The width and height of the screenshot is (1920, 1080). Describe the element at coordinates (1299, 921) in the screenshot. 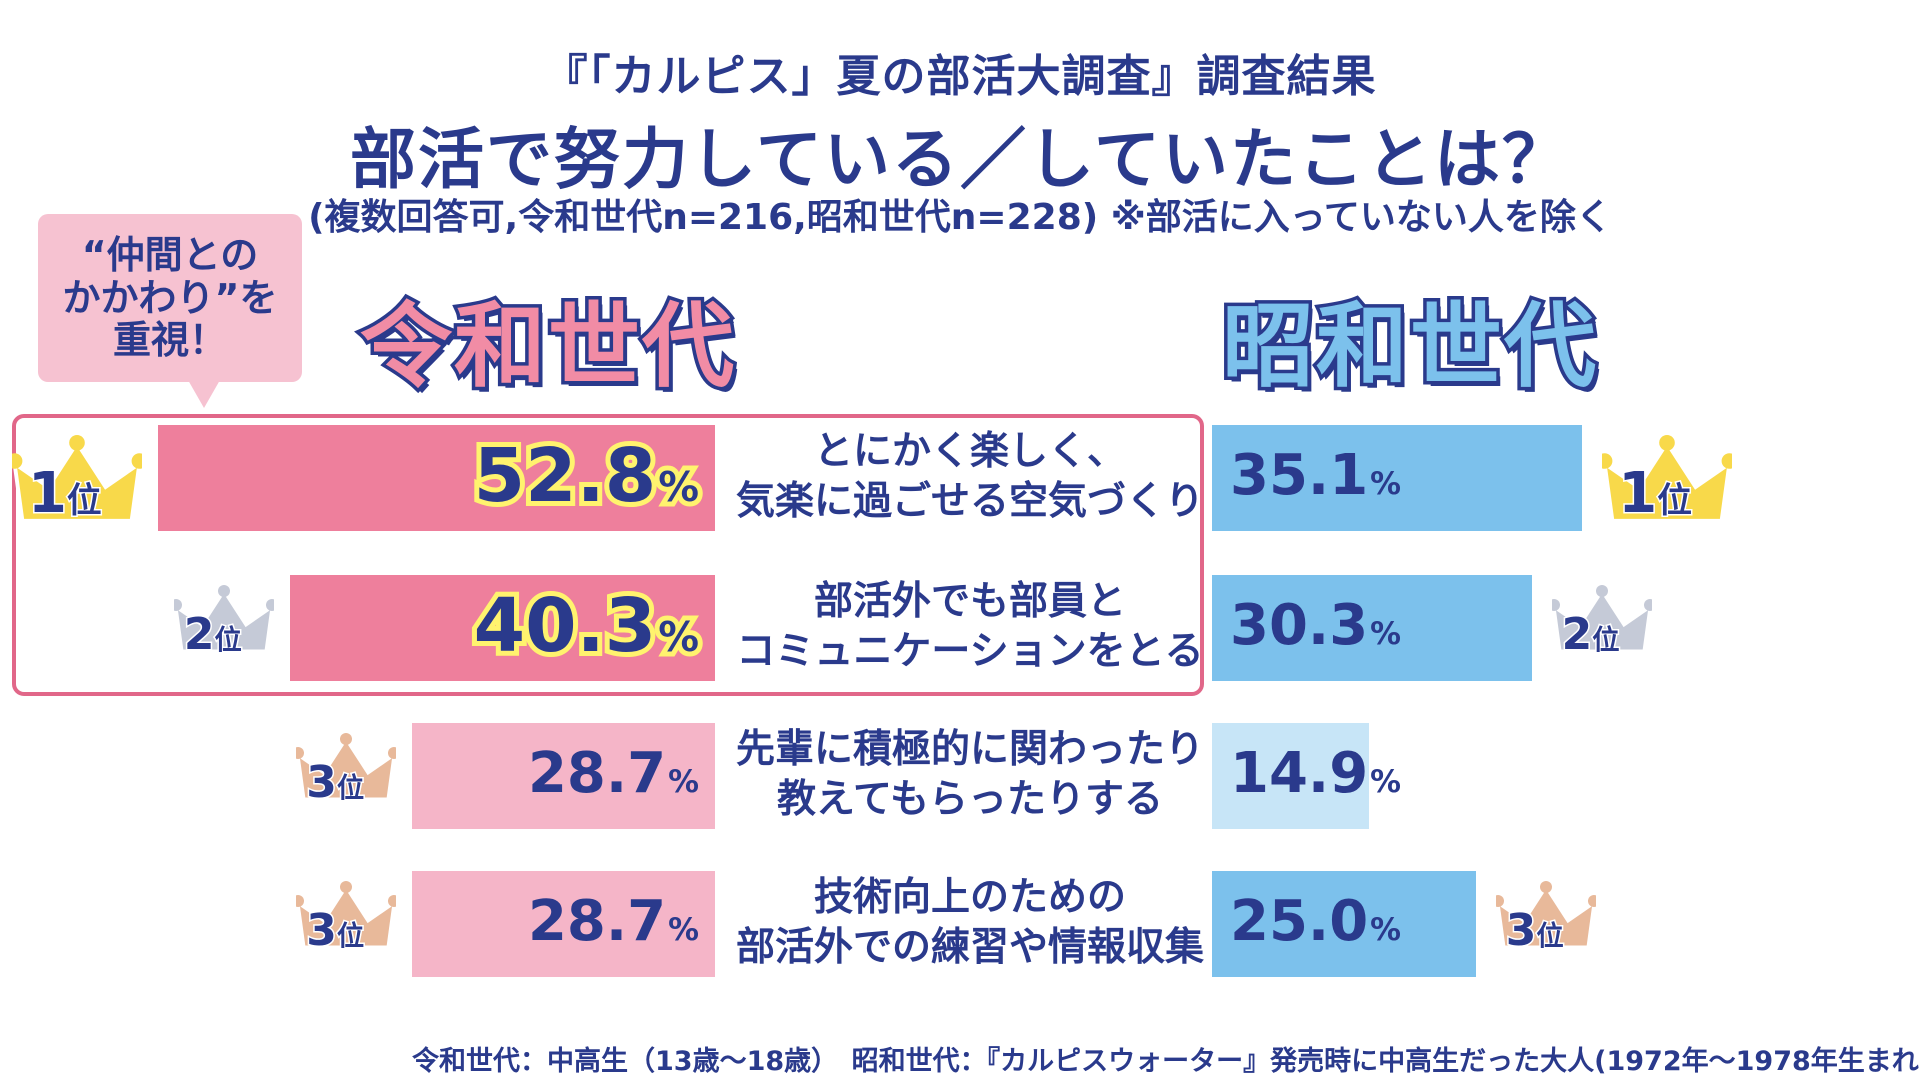

I see `showa-value: 25.0` at that location.